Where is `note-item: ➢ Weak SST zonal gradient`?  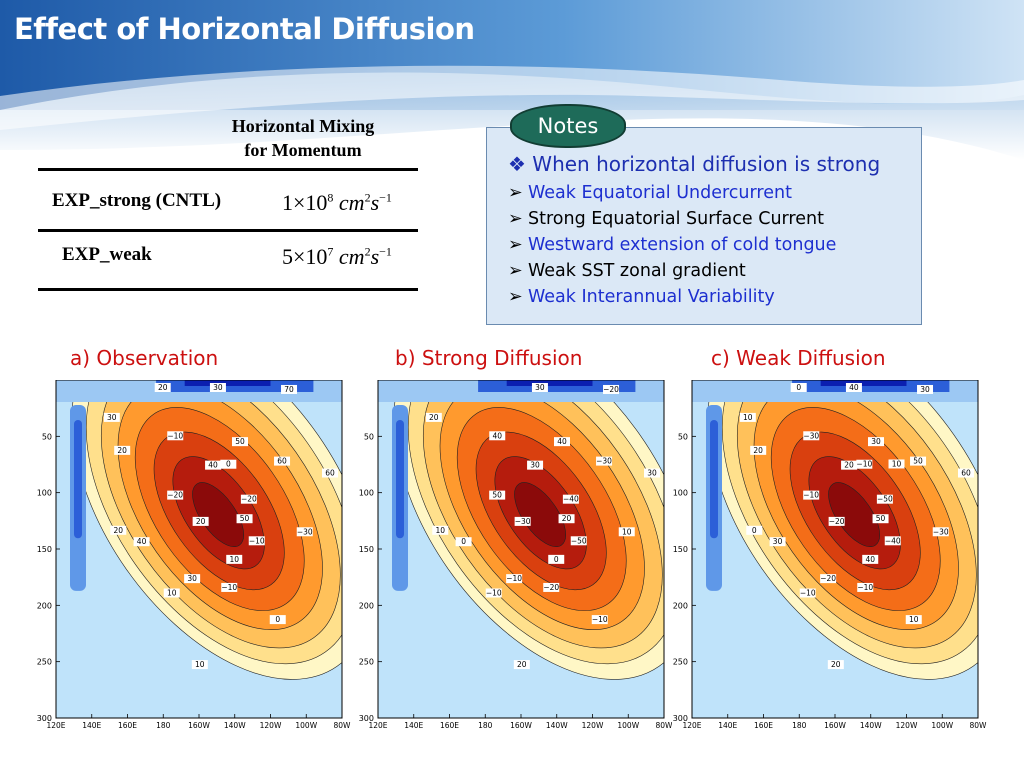 note-item: ➢ Weak SST zonal gradient is located at coordinates (627, 271).